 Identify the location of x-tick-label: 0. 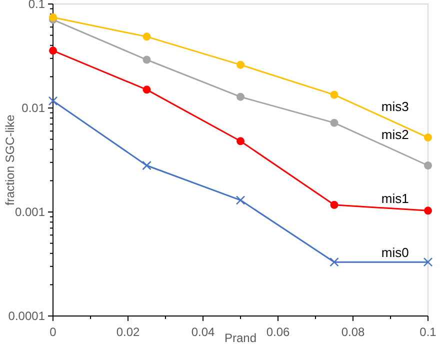
(53, 332).